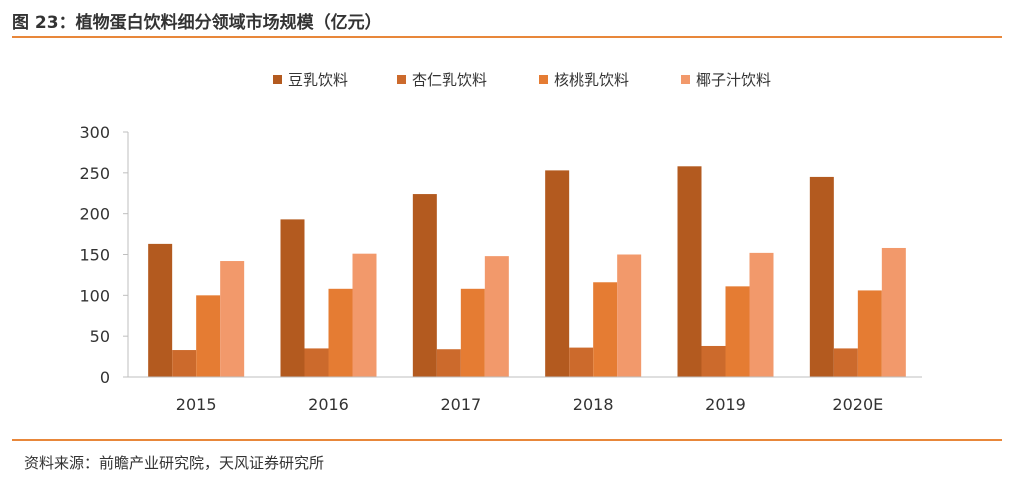  What do you see at coordinates (174, 463) in the screenshot?
I see `source-note: 资料来源：前瞻产业研究院，天风证券研究所` at bounding box center [174, 463].